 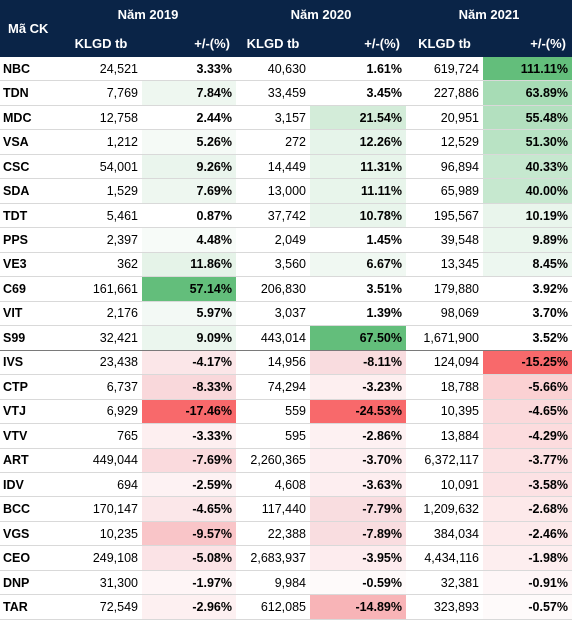 What do you see at coordinates (358, 167) in the screenshot?
I see `change-pct-2020: 11.31%` at bounding box center [358, 167].